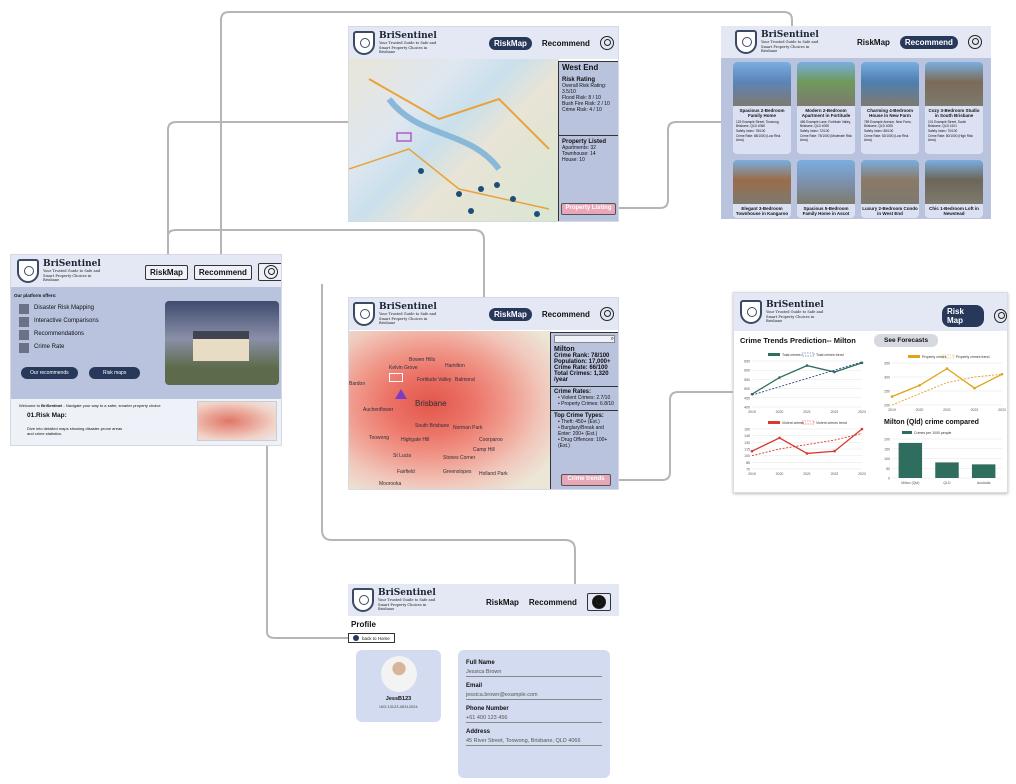 The height and width of the screenshot is (784, 1016). I want to click on brand-name: BriSentinel, so click(795, 305).